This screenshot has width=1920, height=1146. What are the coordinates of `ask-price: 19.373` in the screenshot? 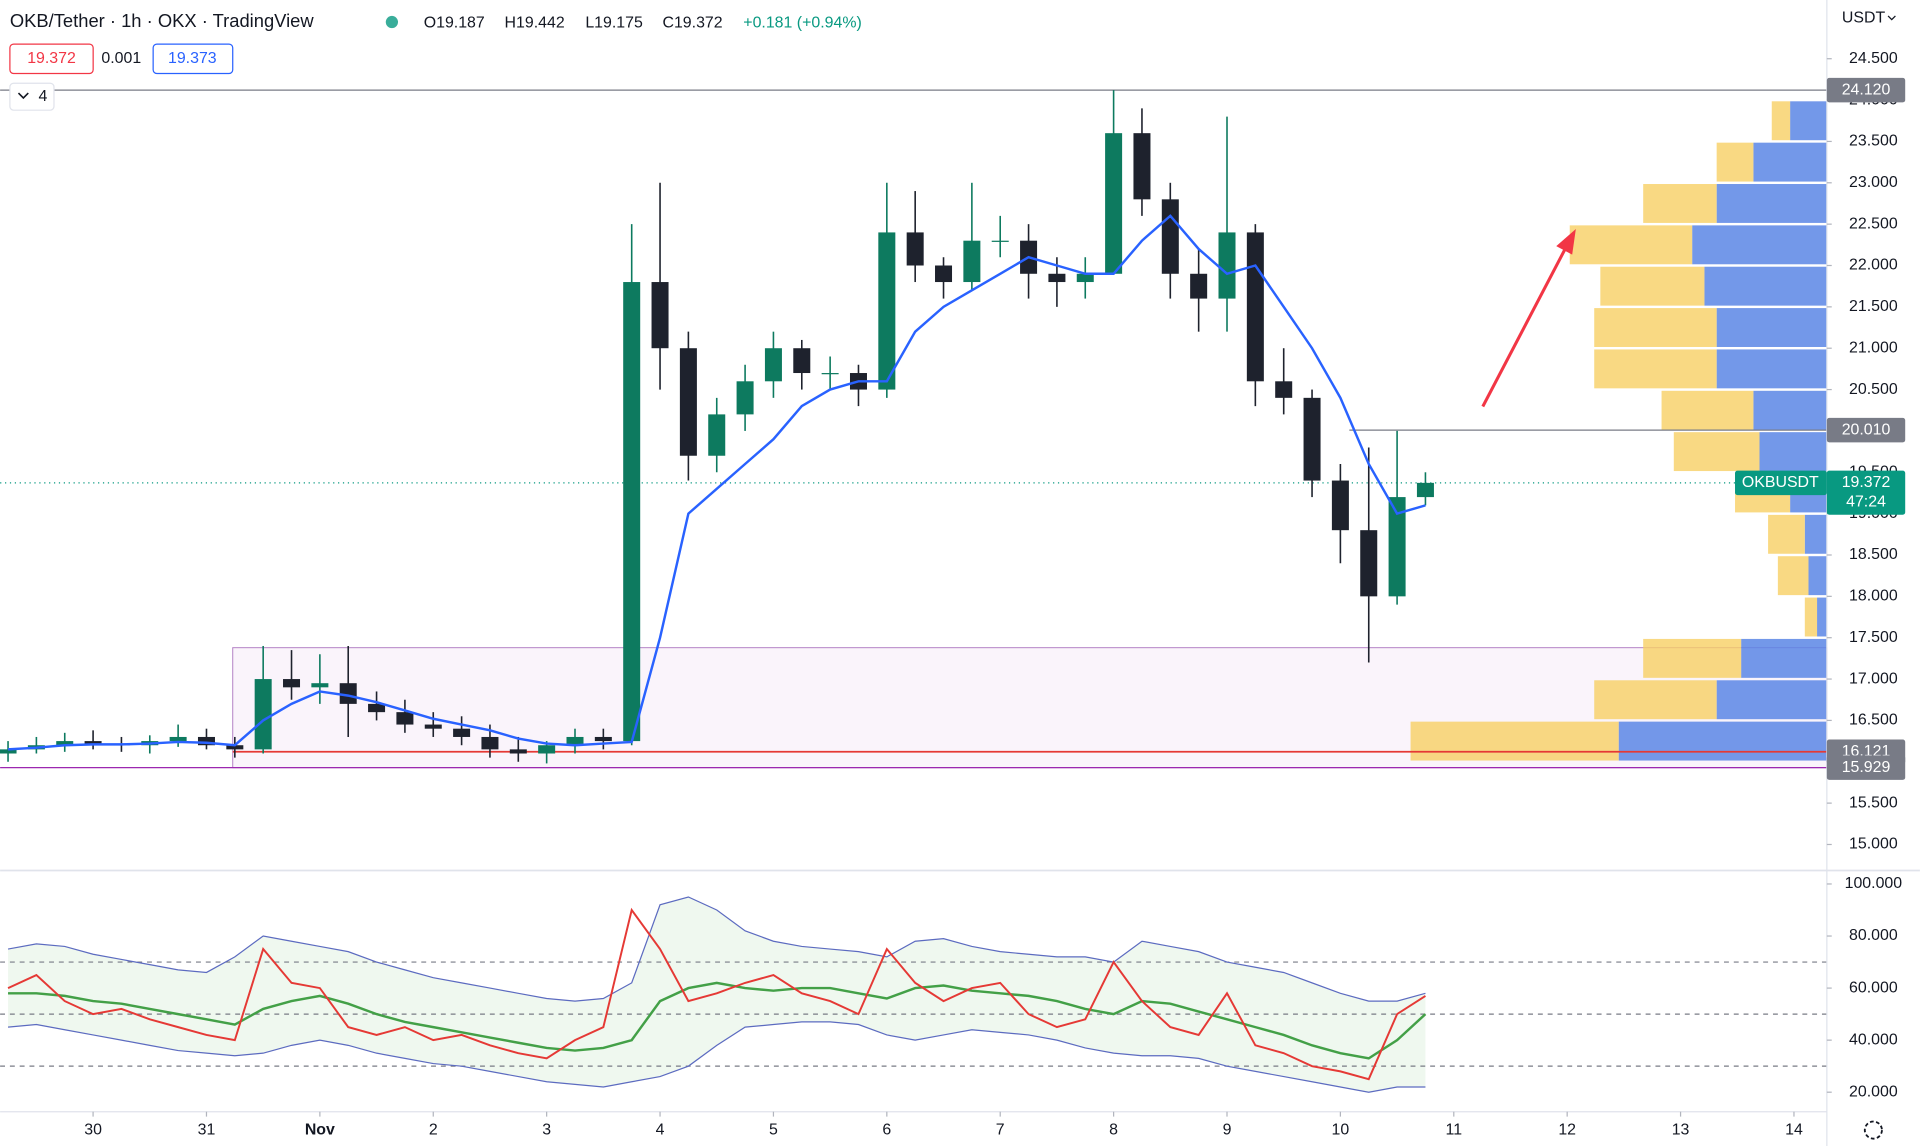 It's located at (192, 58).